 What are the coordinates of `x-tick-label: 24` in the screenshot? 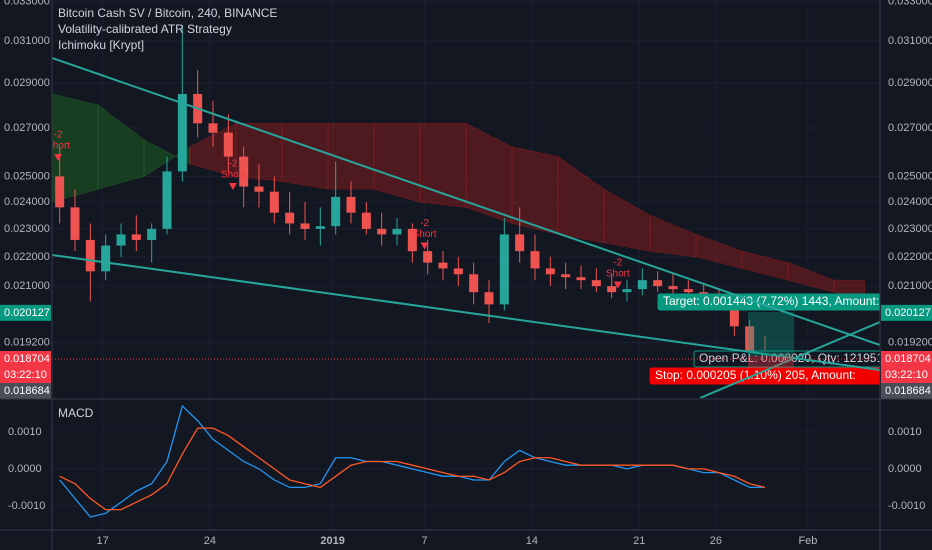 It's located at (210, 541).